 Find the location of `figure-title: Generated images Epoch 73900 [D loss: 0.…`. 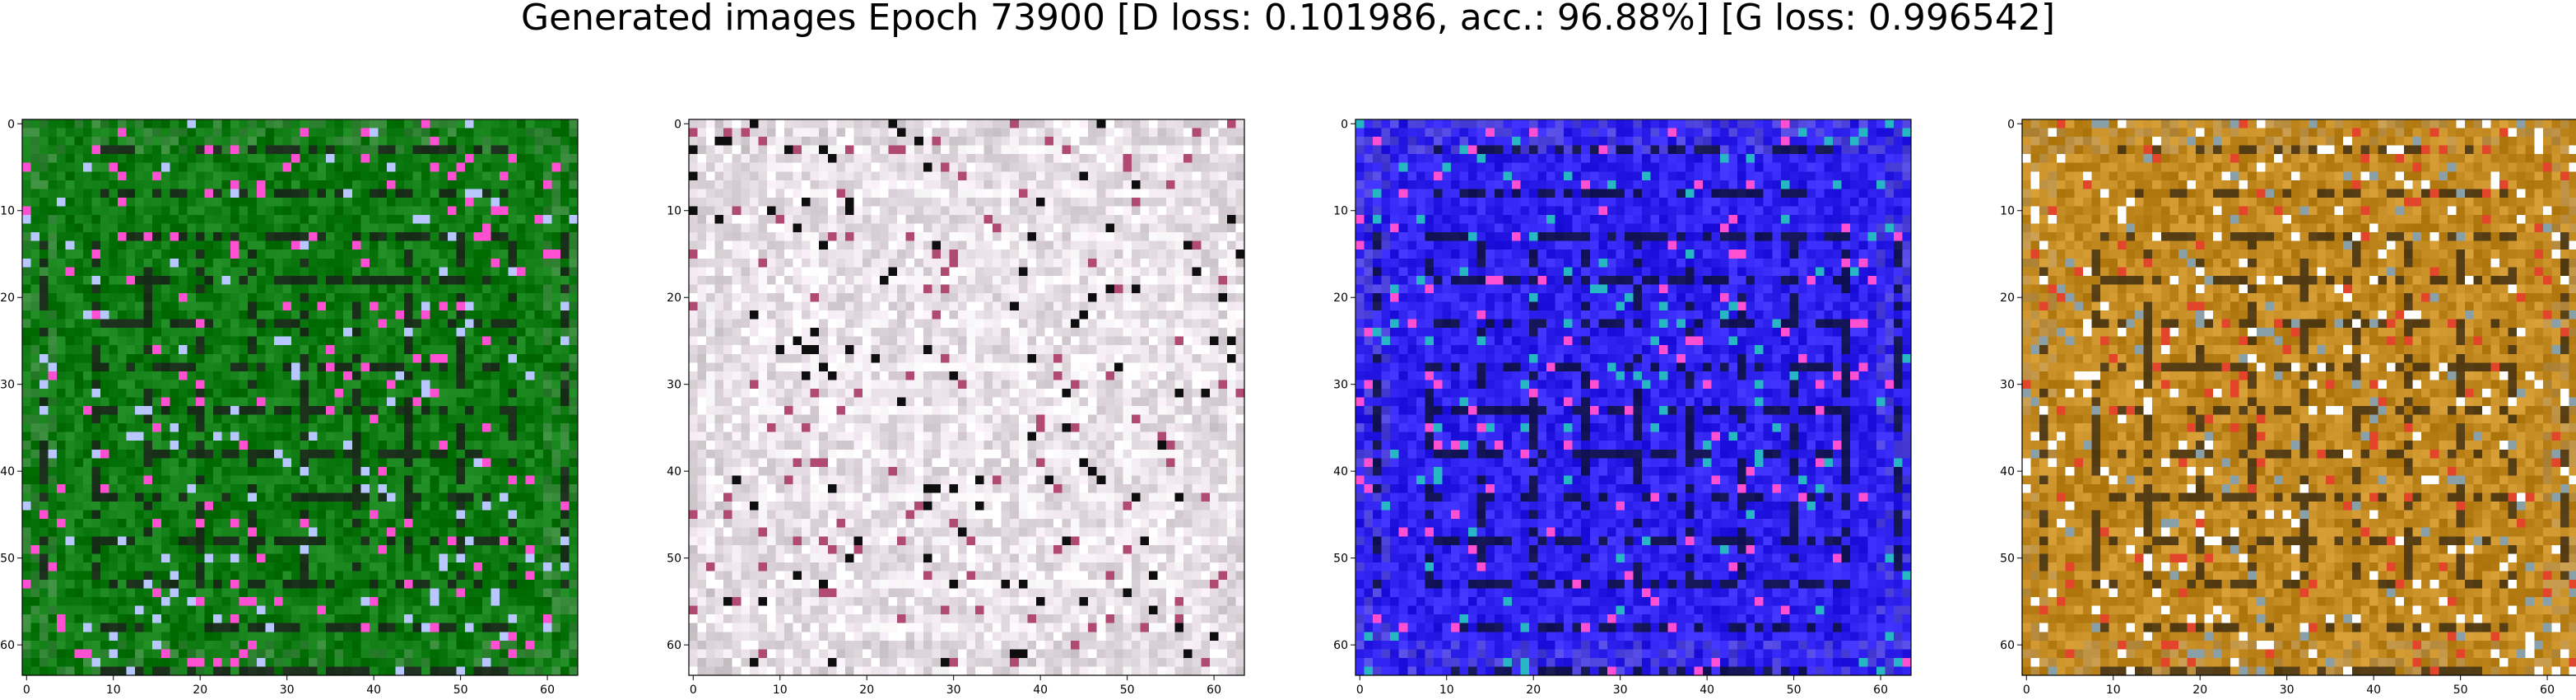

figure-title: Generated images Epoch 73900 [D loss: 0.… is located at coordinates (1288, 19).